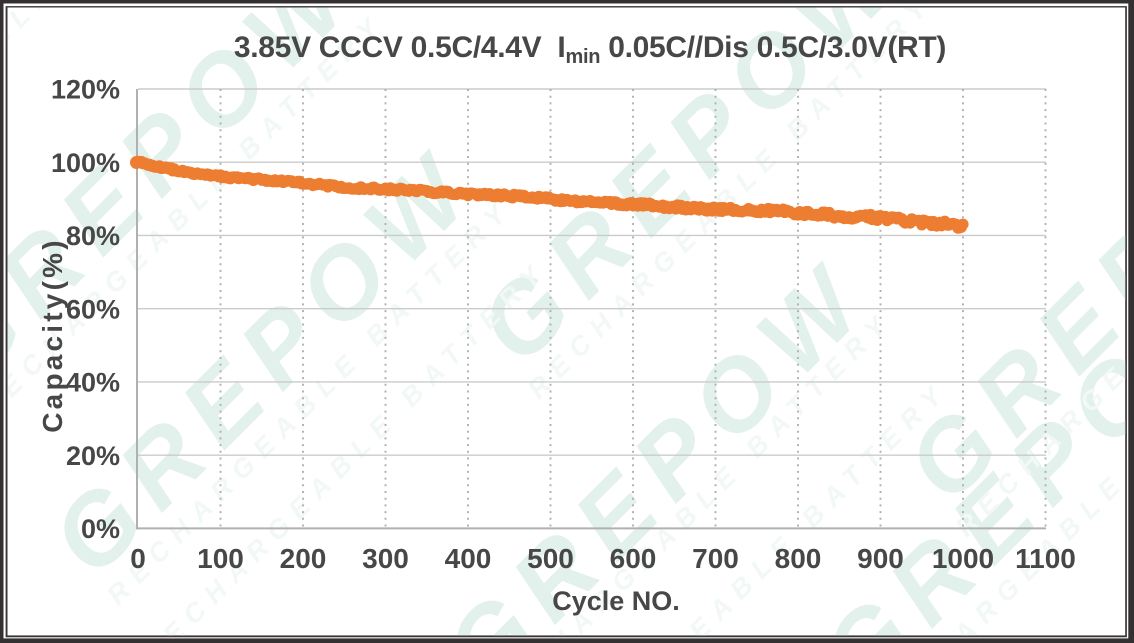 This screenshot has width=1134, height=643. I want to click on svg-text: 700, so click(715, 558).